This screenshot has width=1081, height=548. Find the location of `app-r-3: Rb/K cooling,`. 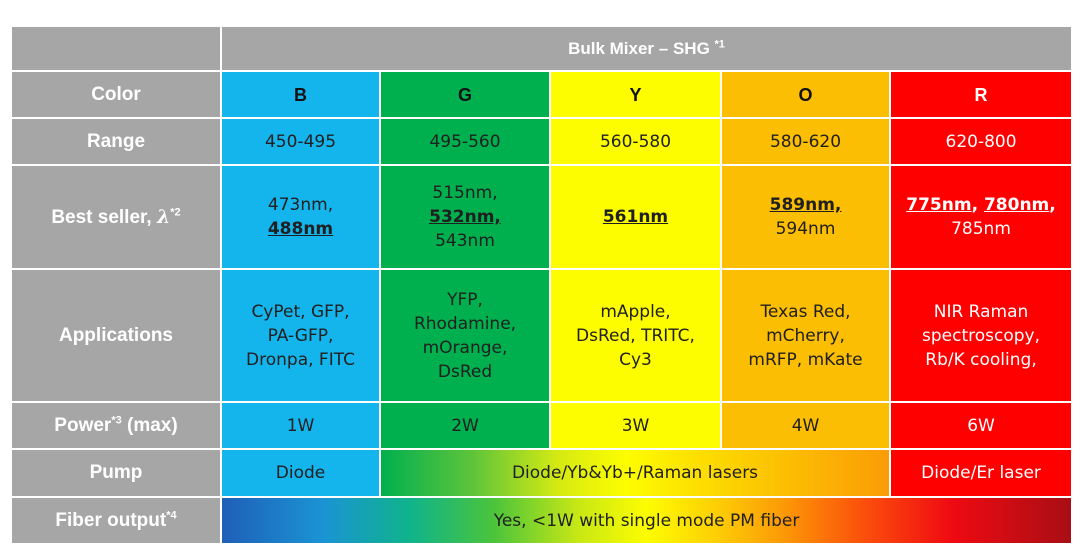

app-r-3: Rb/K cooling, is located at coordinates (981, 359).